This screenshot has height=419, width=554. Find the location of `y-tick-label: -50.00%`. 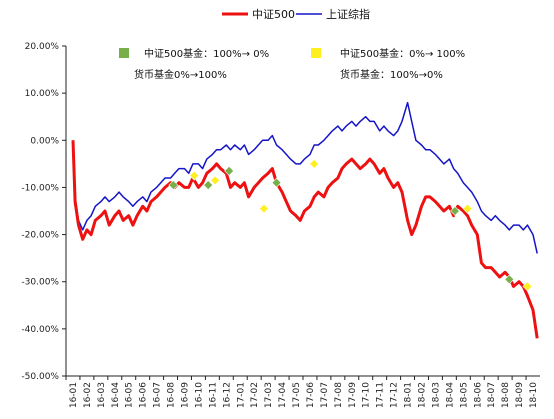

y-tick-label: -50.00% is located at coordinates (40, 377).